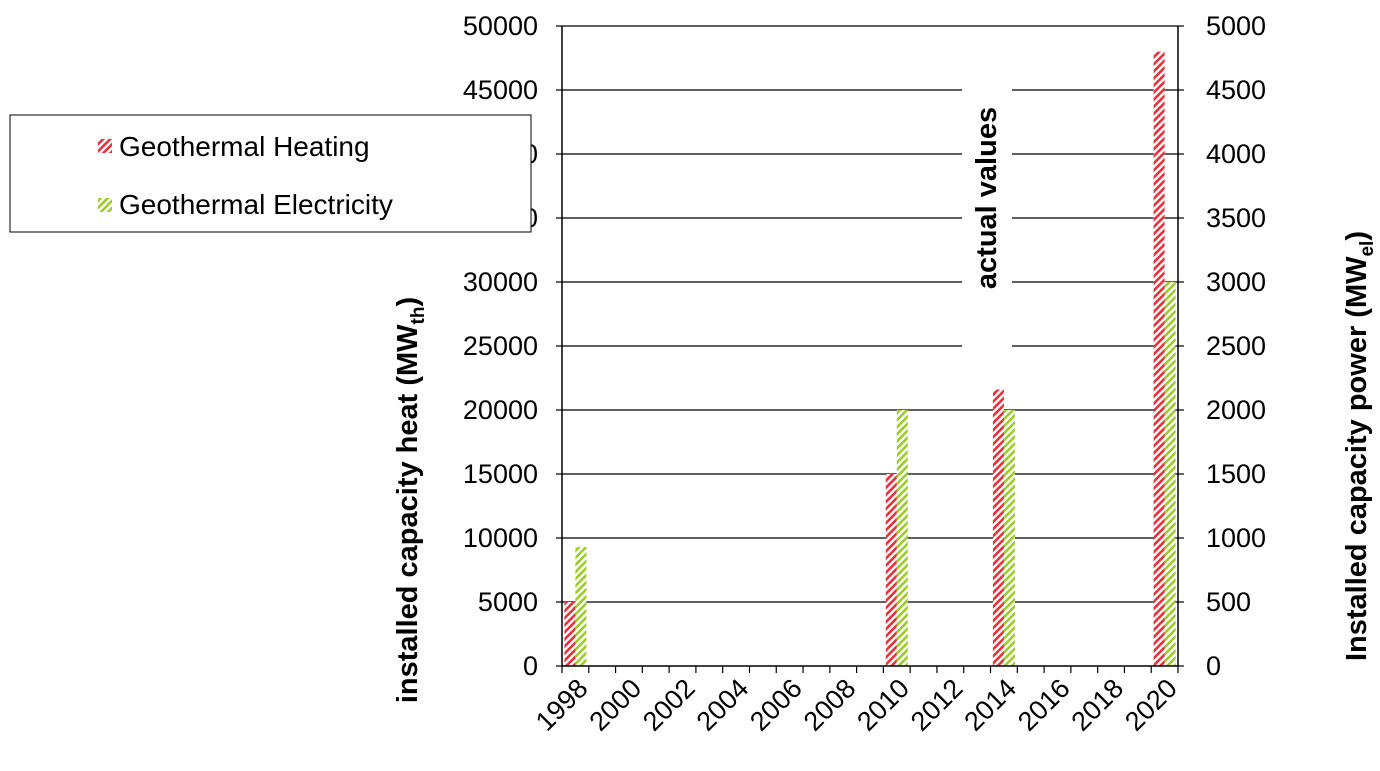 Image resolution: width=1380 pixels, height=771 pixels. I want to click on right-tick-label: 500, so click(1228, 602).